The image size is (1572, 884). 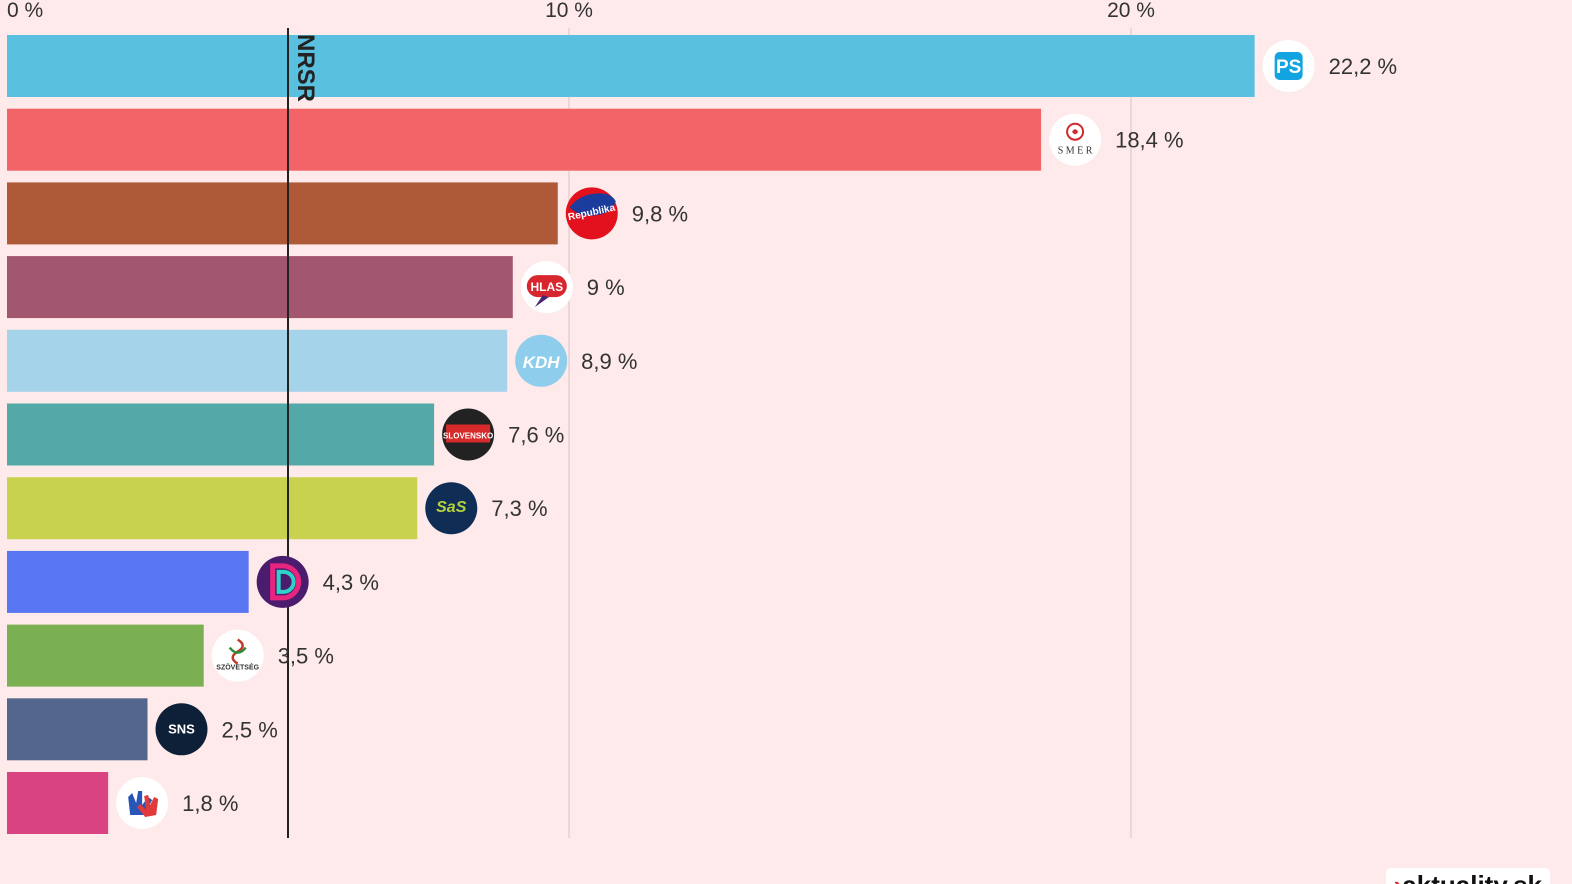 I want to click on bar-sns, so click(x=77, y=729).